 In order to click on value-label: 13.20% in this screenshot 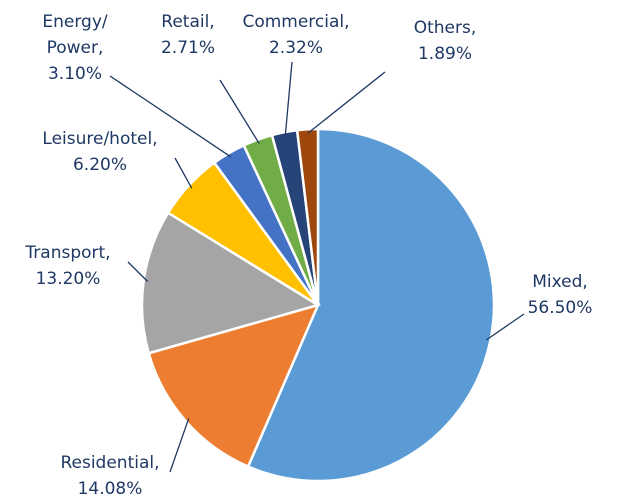, I will do `click(68, 279)`.